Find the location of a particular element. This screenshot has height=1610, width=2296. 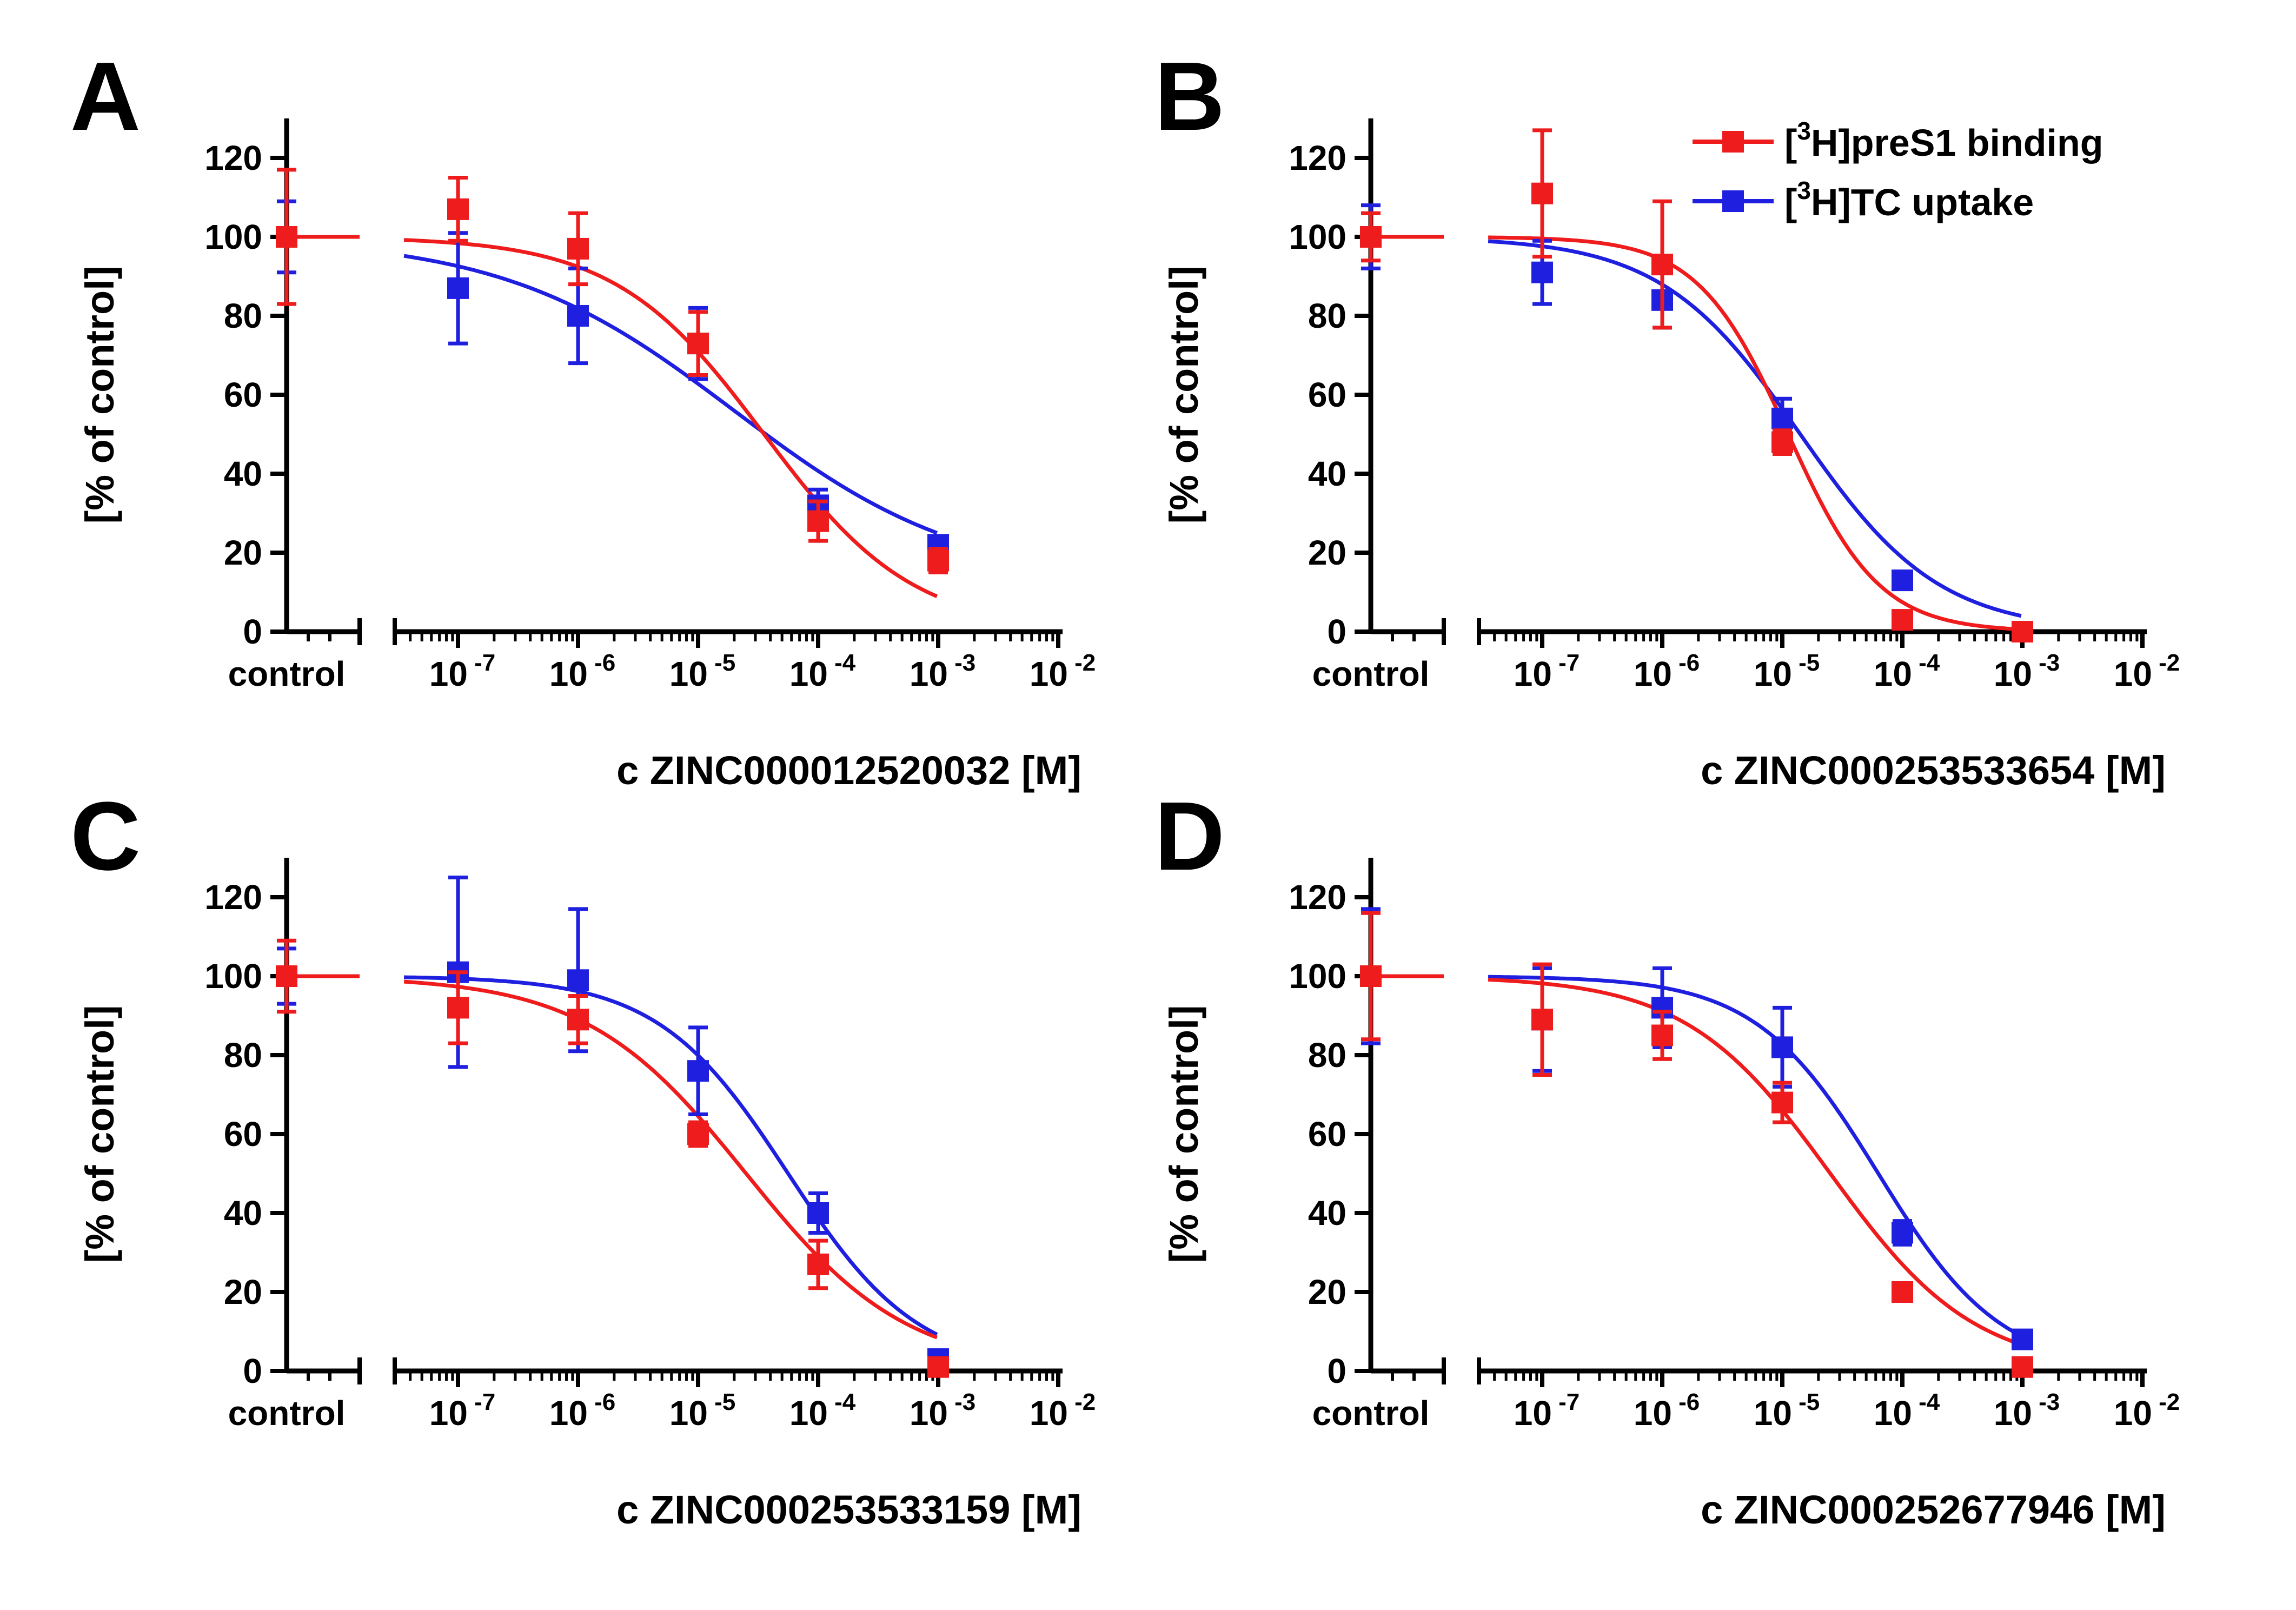

x-axis-title: c ZINC000012520032 [M] is located at coordinates (848, 770).